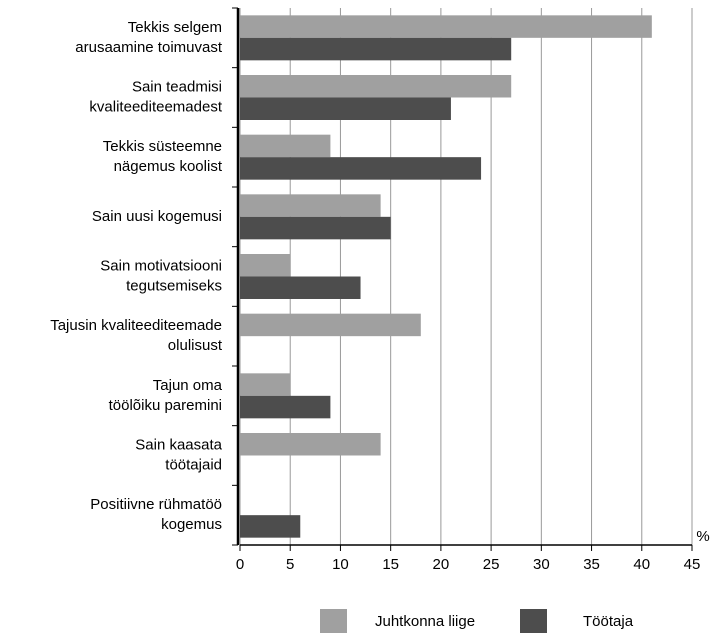 Image resolution: width=718 pixels, height=638 pixels. I want to click on label-line: Sain motivatsiooni, so click(161, 265).